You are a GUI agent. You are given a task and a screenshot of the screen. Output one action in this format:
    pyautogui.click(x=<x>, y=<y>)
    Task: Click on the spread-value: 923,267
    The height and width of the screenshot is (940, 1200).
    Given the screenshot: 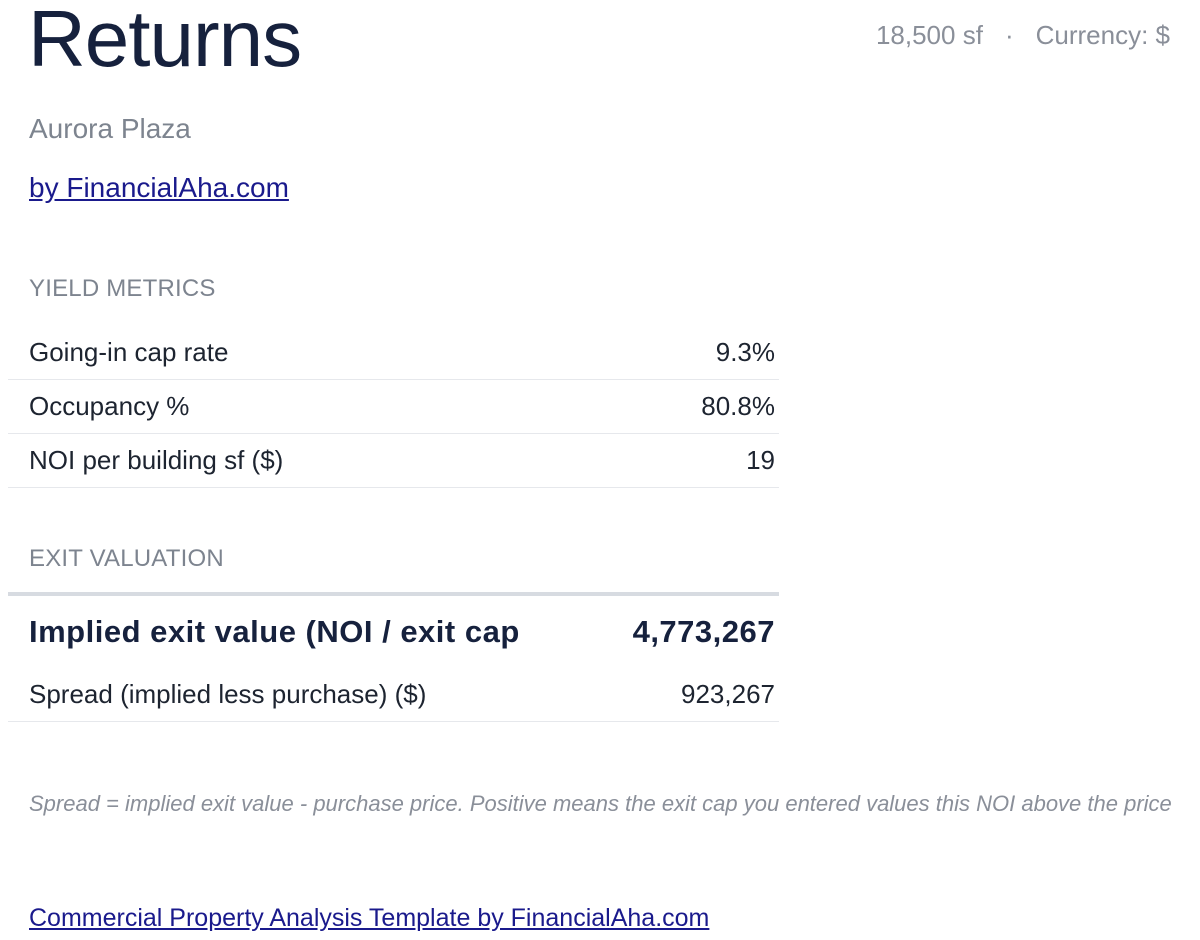 What is the action you would take?
    pyautogui.click(x=728, y=694)
    